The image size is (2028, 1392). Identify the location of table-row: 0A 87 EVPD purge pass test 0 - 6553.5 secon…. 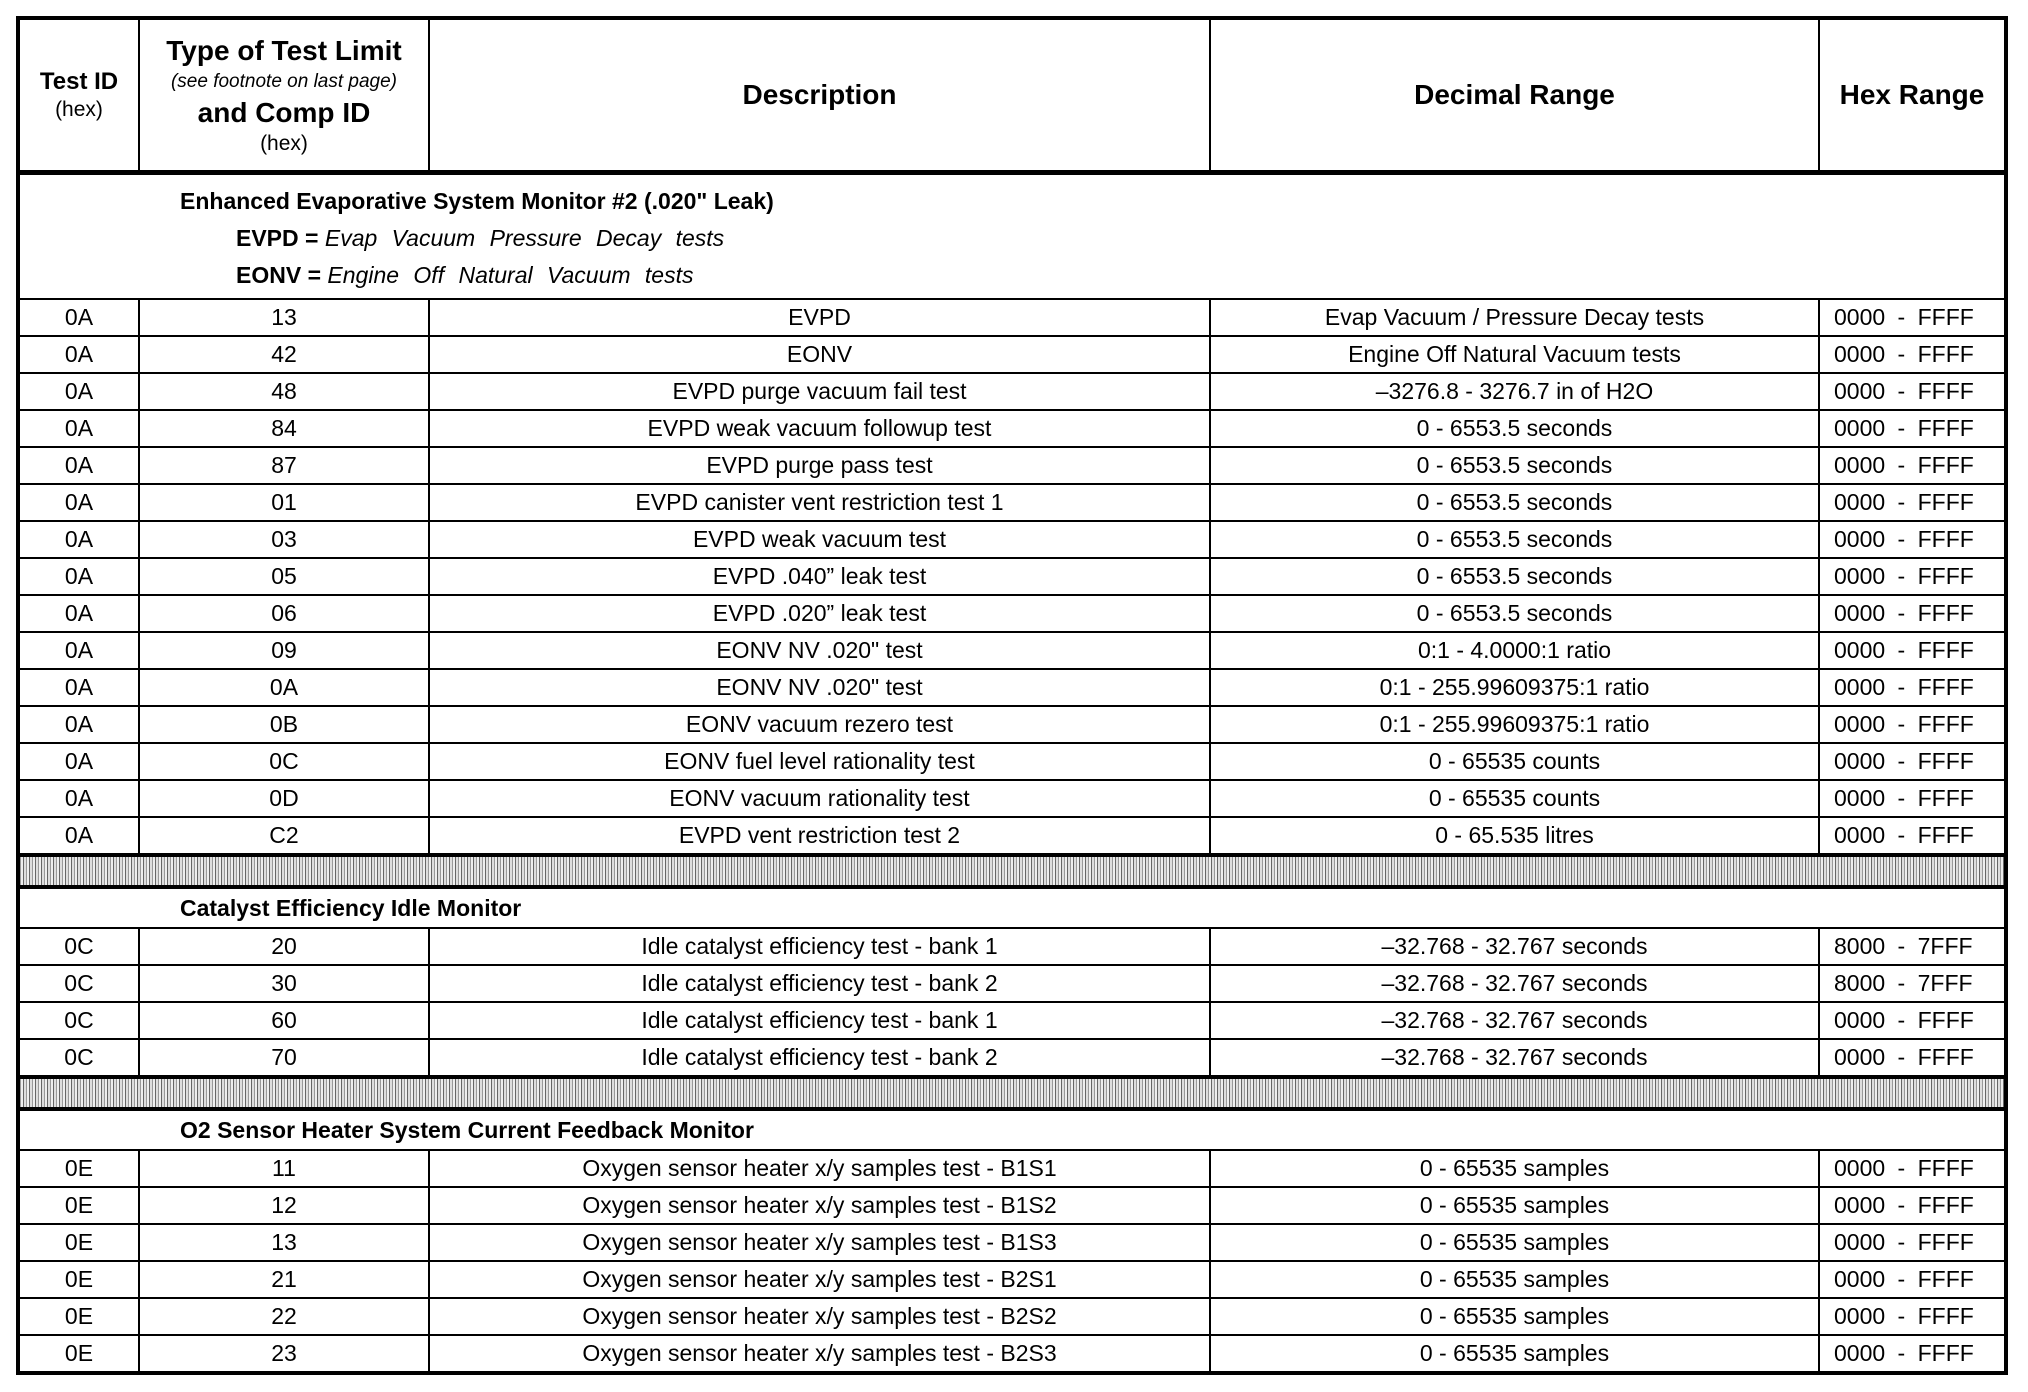
(1012, 465).